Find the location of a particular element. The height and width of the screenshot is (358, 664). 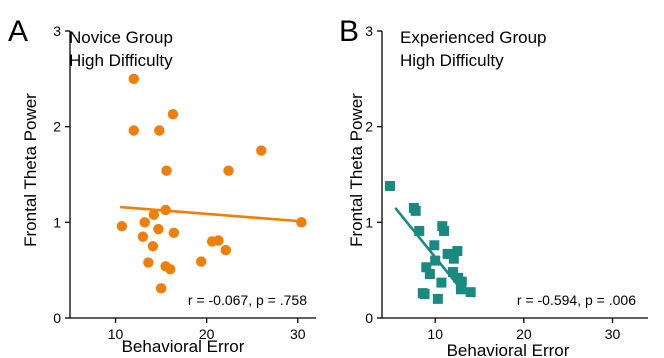

panel-a-y-tick-label: 3 is located at coordinates (57, 31).